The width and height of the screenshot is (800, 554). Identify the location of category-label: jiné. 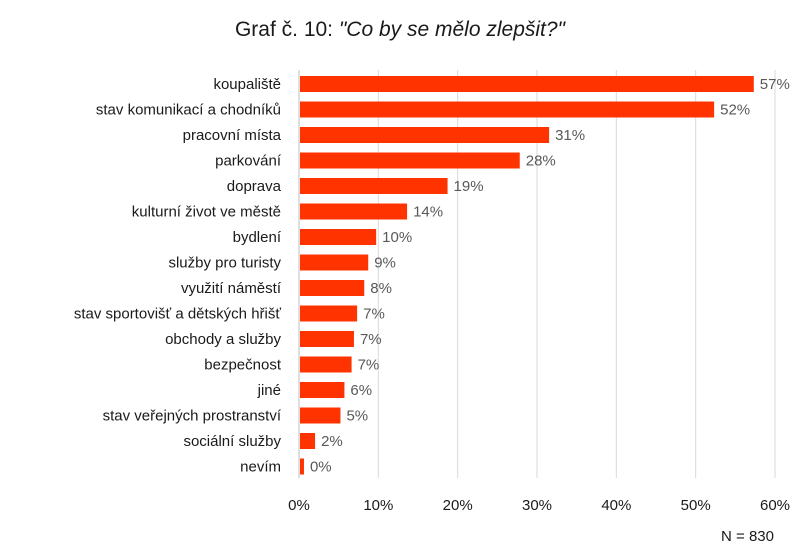
(269, 390).